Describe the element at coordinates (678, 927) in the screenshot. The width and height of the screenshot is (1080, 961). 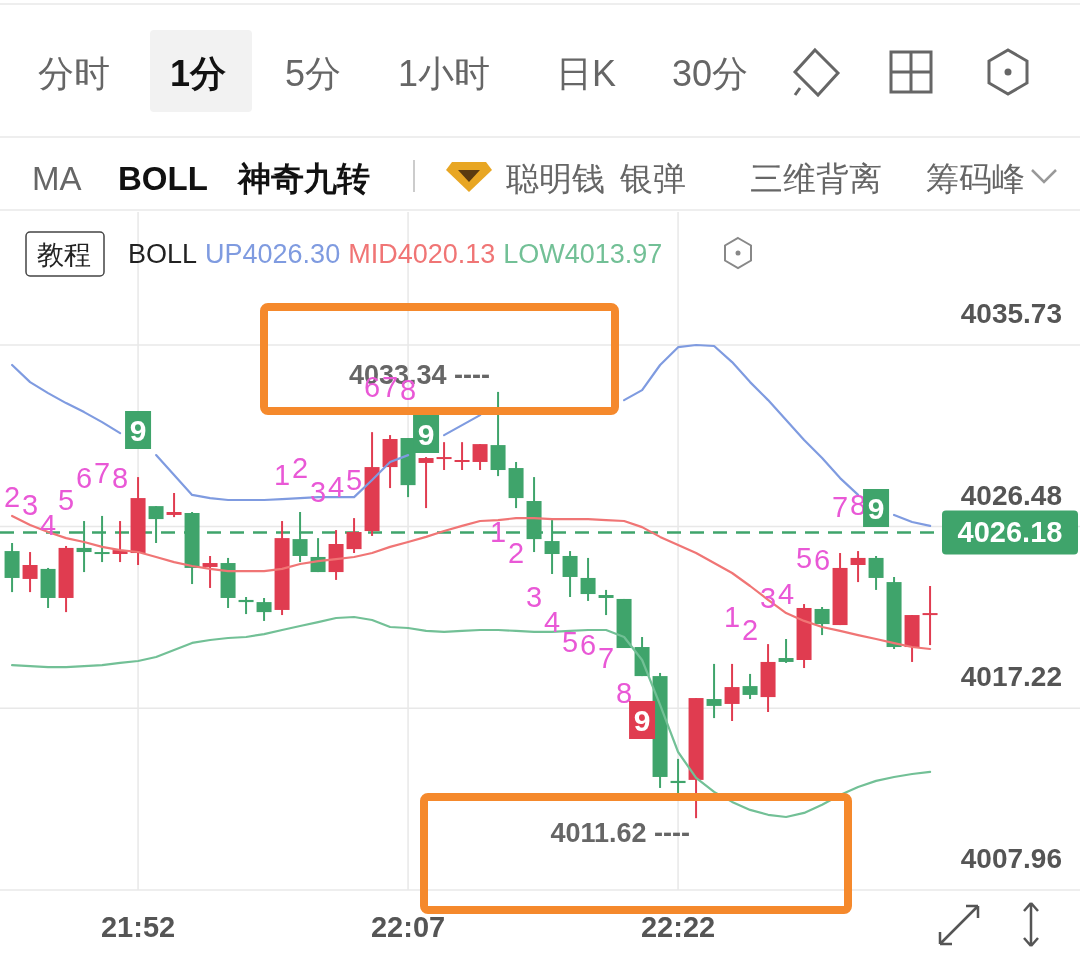
I see `x-tick-label: 22:22` at that location.